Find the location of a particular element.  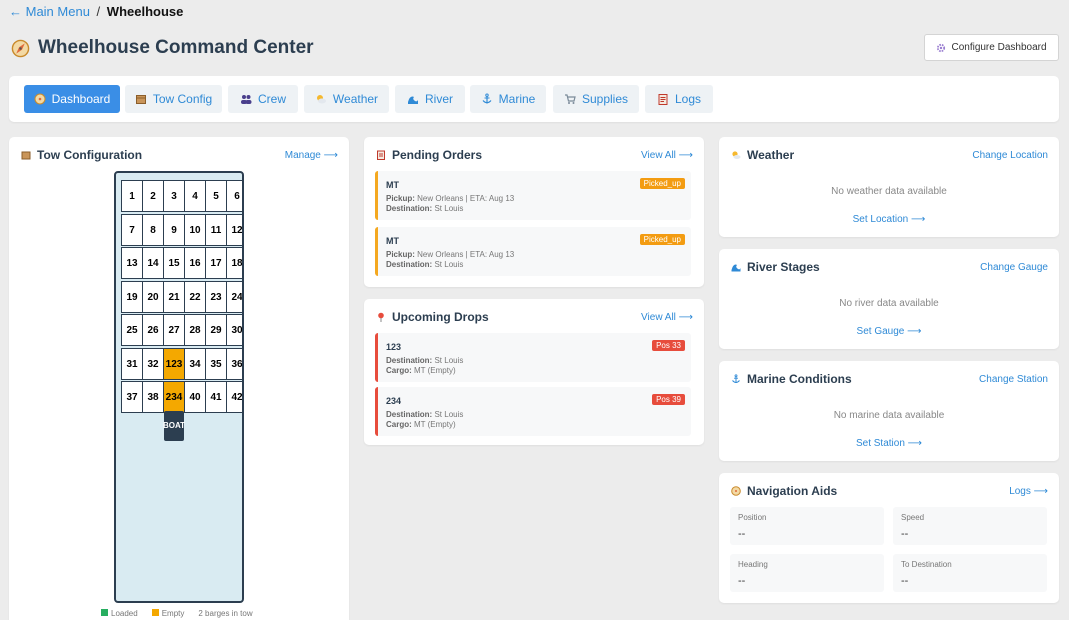

manage-link: Manage ⟶ is located at coordinates (311, 155).